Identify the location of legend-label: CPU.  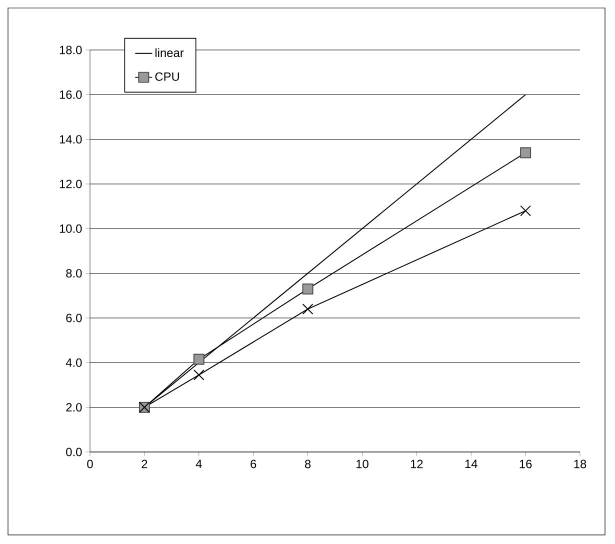
(167, 76).